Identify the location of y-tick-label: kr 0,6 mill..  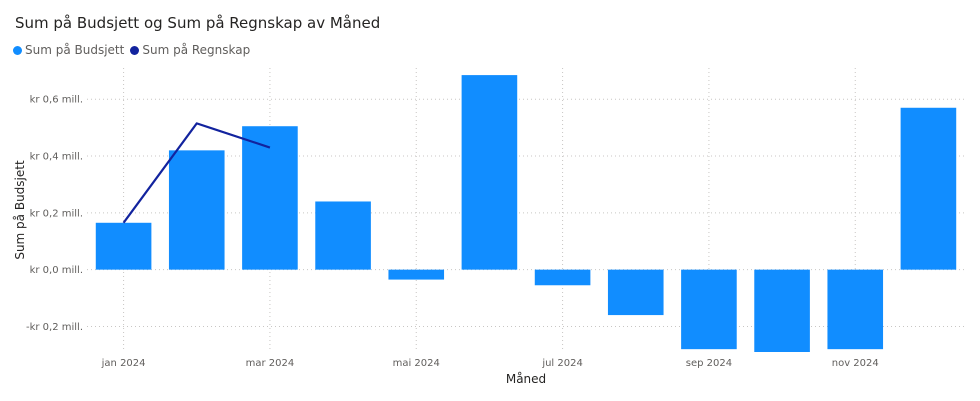
(56, 100).